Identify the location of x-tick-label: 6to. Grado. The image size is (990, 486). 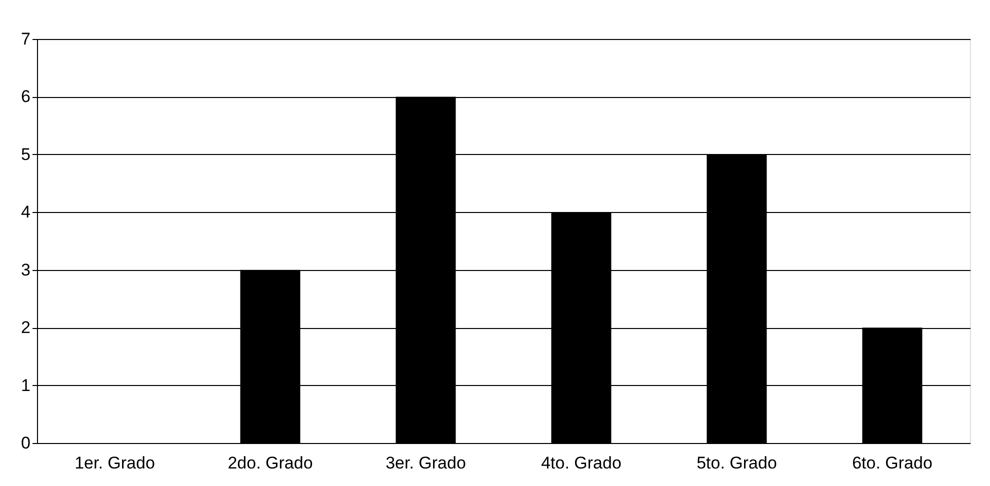
(892, 463).